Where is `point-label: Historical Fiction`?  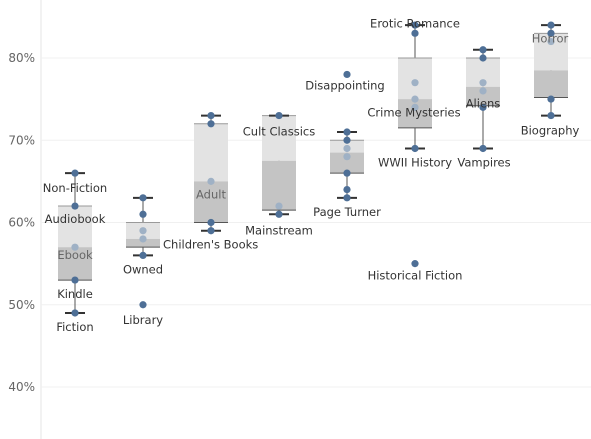
point-label: Historical Fiction is located at coordinates (415, 276).